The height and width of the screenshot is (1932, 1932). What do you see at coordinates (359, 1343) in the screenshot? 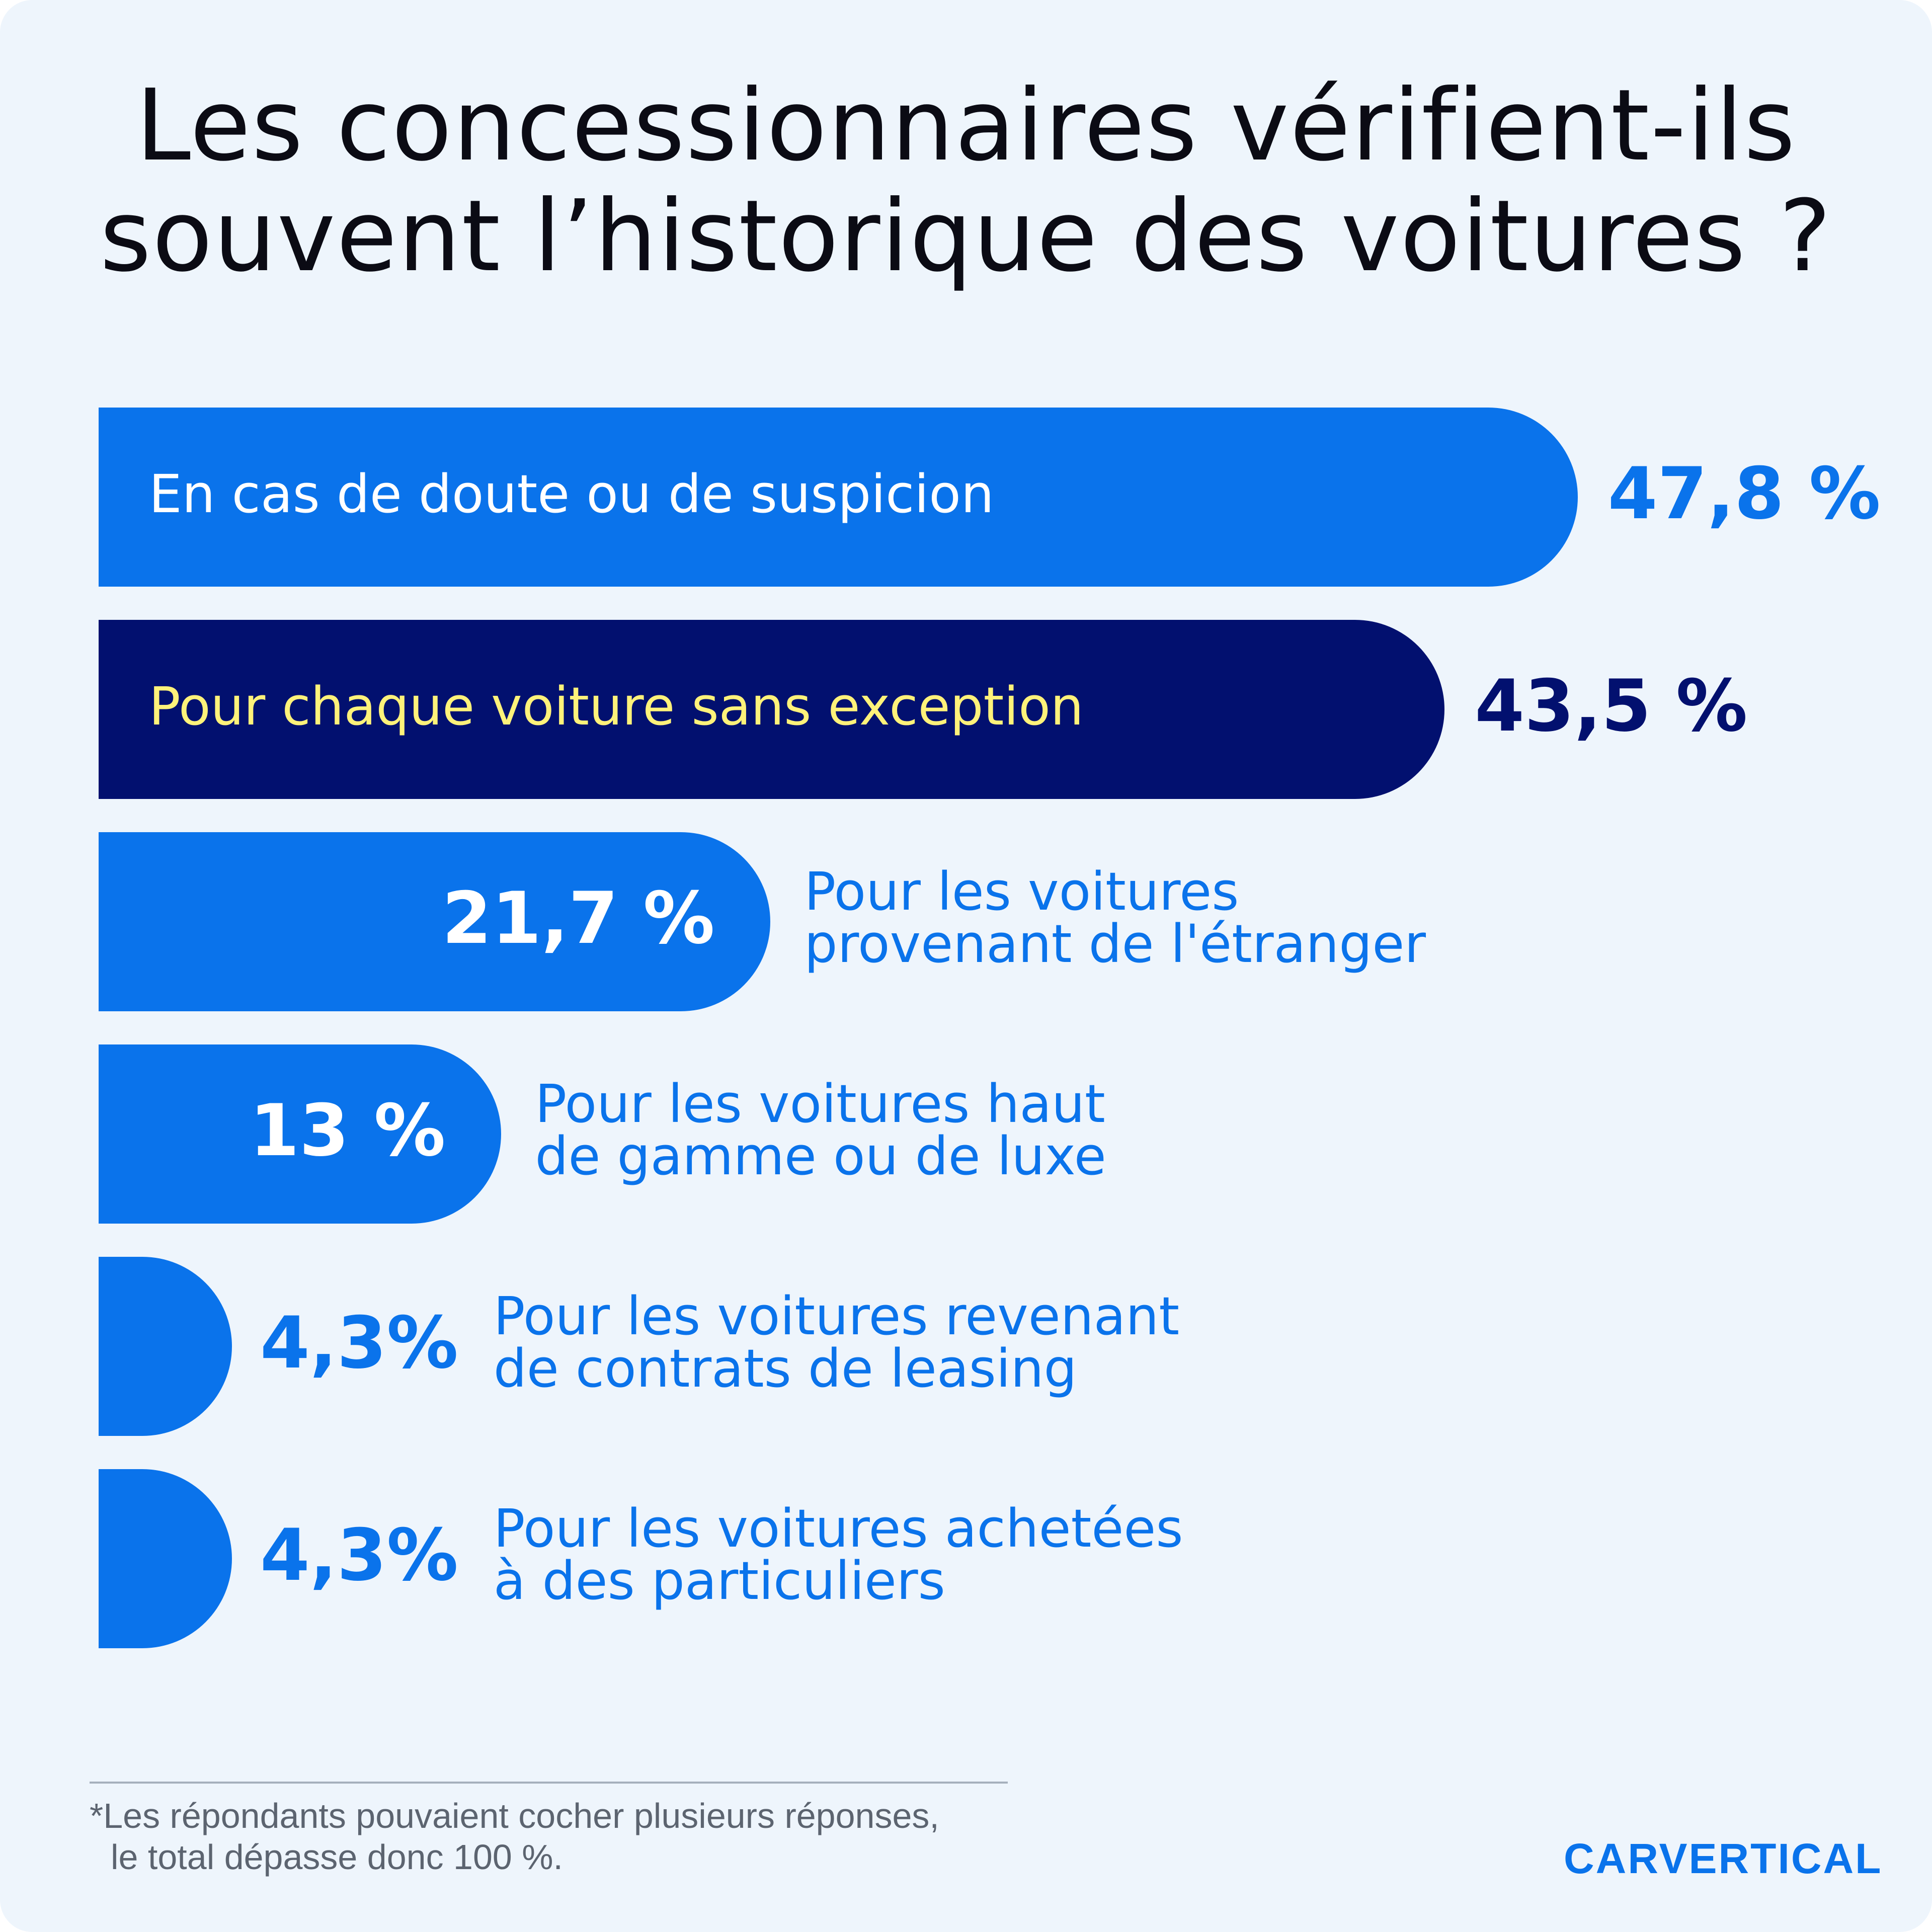
I see `value-label-5: 4,3%` at bounding box center [359, 1343].